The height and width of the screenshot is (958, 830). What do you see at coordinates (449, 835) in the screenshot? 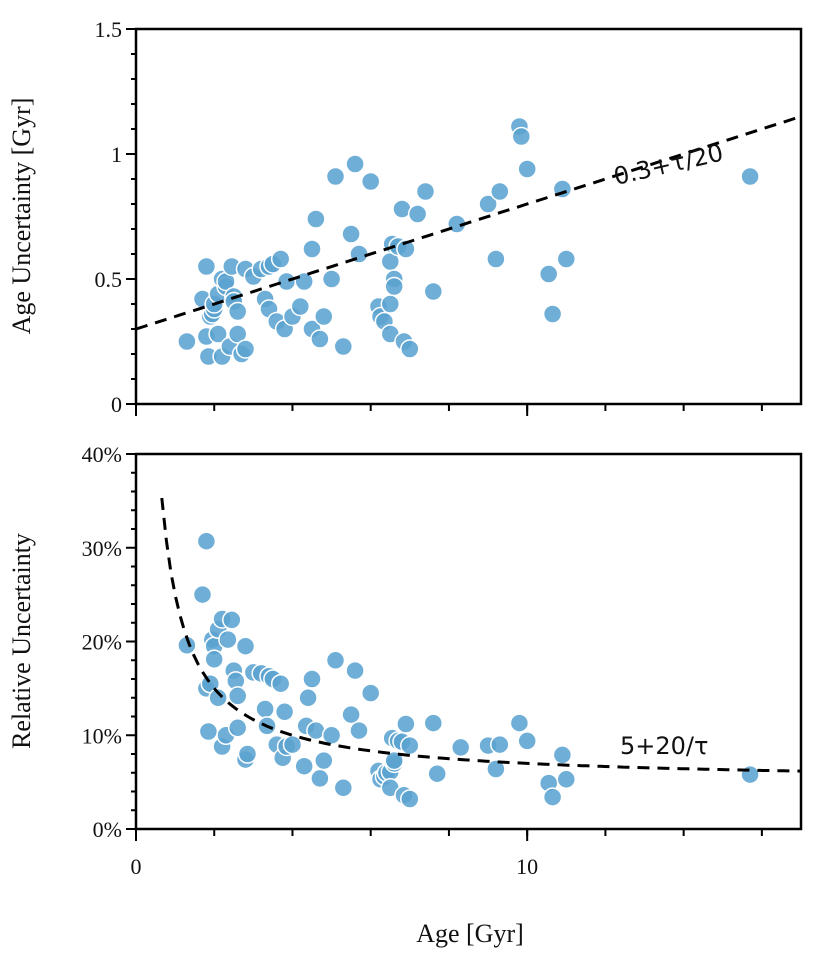
I see `bottom-x-ticks` at bounding box center [449, 835].